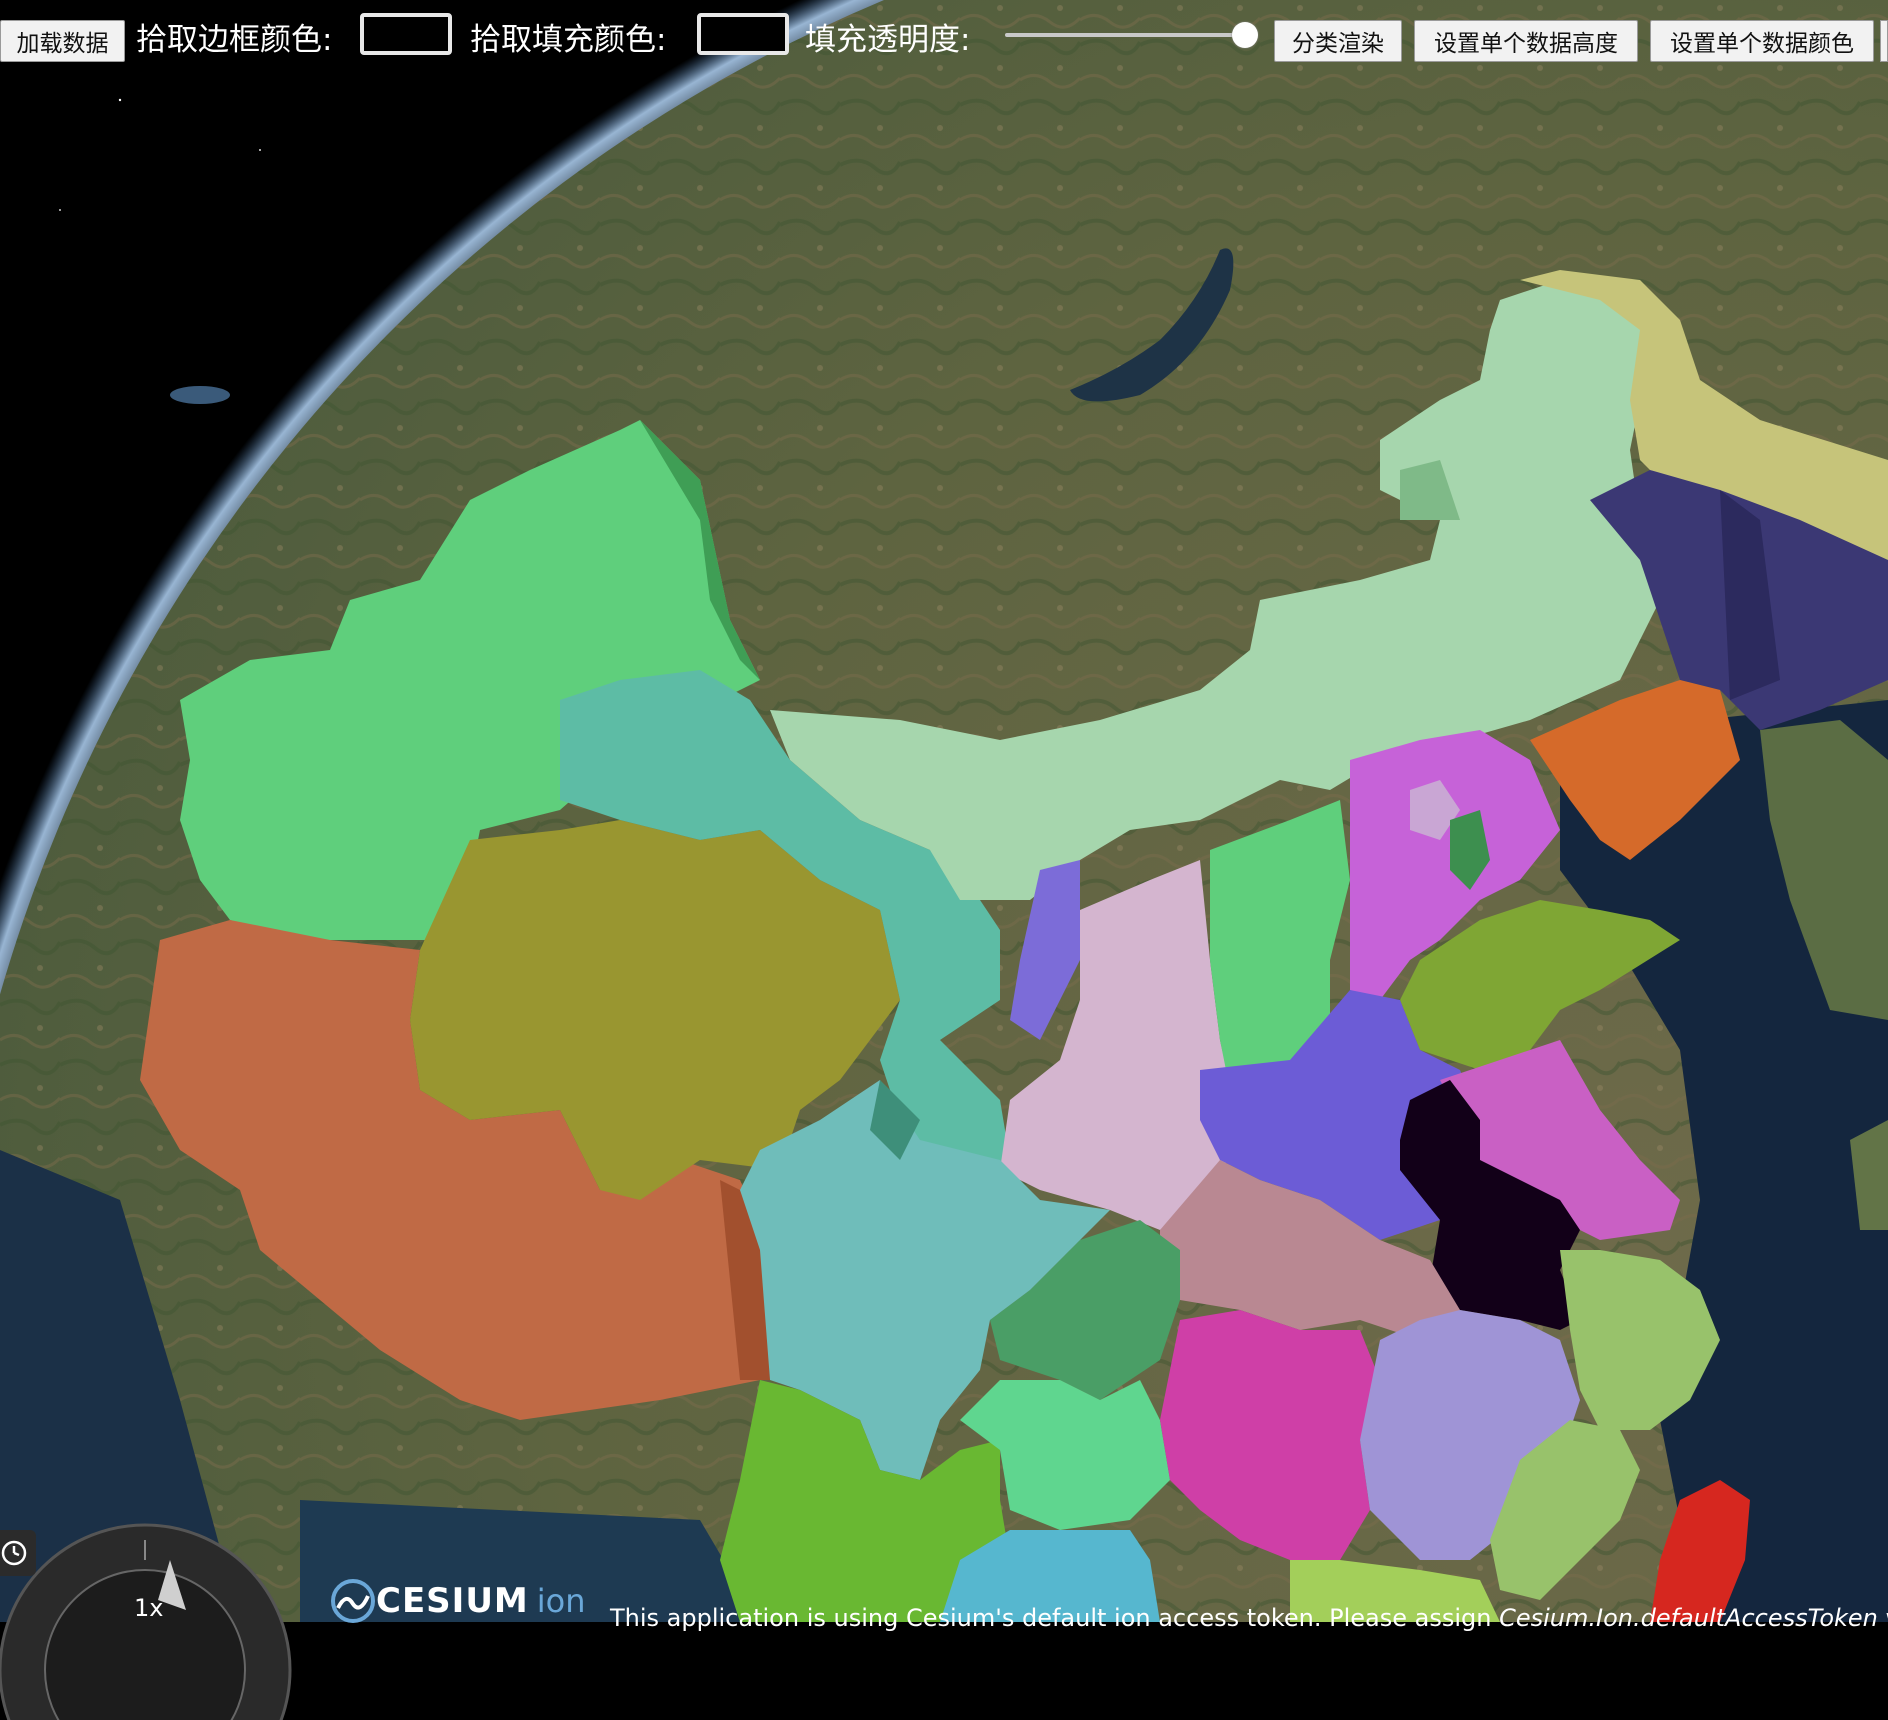 The width and height of the screenshot is (1888, 1720). What do you see at coordinates (234, 40) in the screenshot?
I see `border-color-label: 拾取边框颜色:` at bounding box center [234, 40].